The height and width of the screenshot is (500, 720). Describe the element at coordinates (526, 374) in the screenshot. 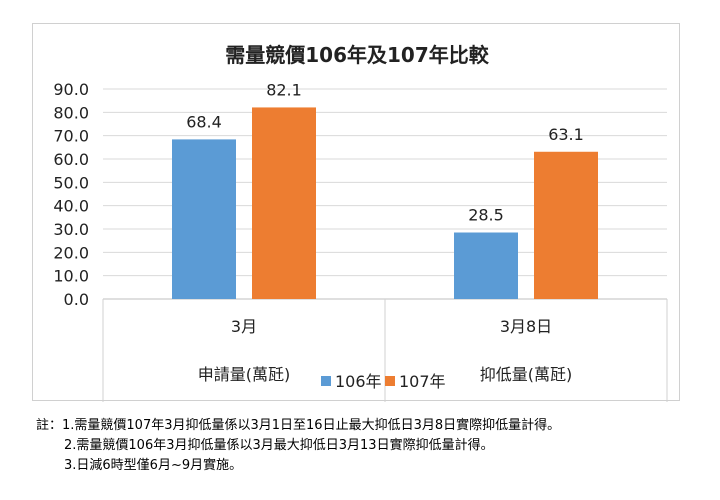

I see `group-label: 抑低量(萬瓩)` at that location.